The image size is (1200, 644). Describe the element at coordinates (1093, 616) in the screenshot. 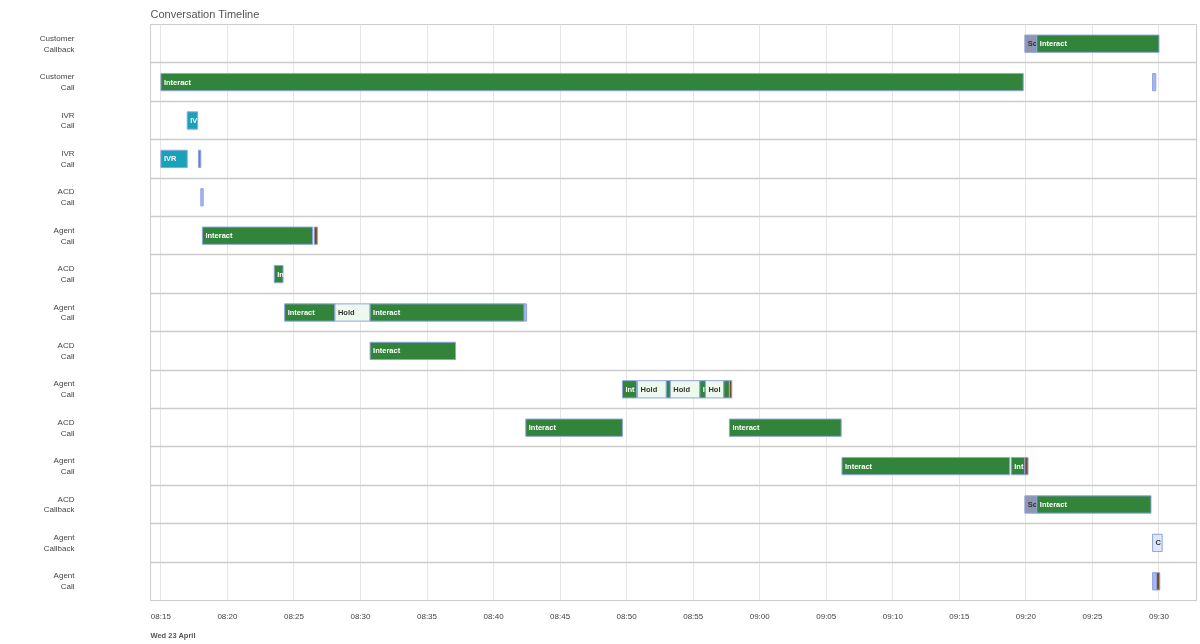

I see `x-tick-label: 09:25` at that location.